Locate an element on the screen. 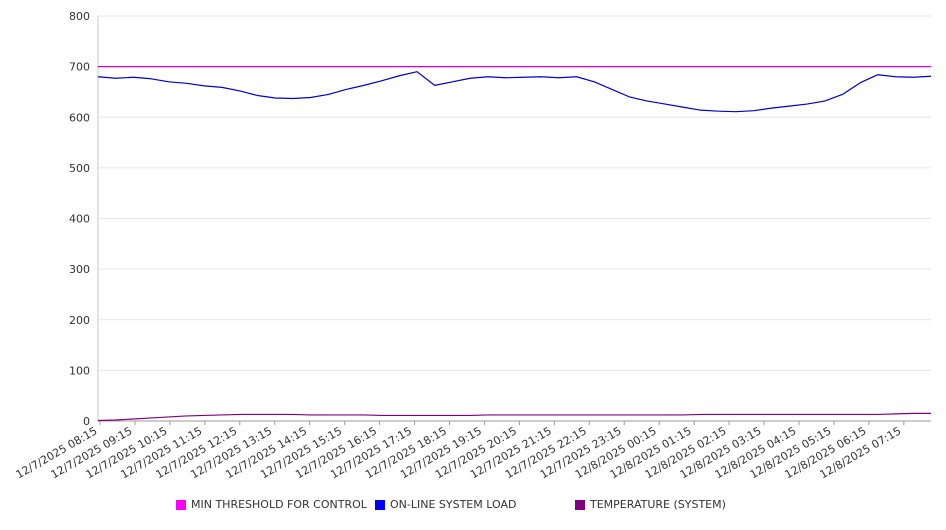  y-tick-label-500: 500 is located at coordinates (79, 168).